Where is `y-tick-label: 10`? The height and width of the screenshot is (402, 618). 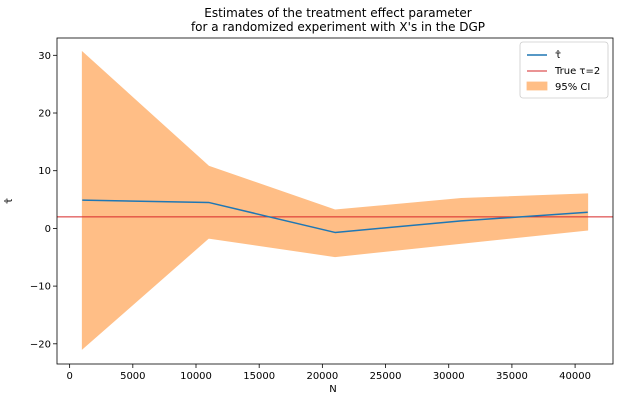 y-tick-label: 10 is located at coordinates (44, 171).